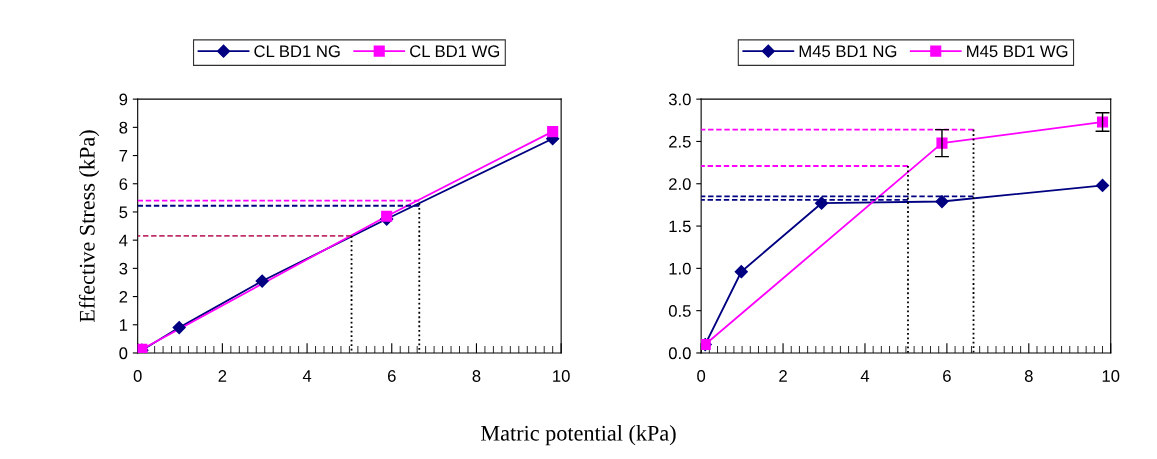 This screenshot has width=1157, height=459. I want to click on y-tick-label: 2.0, so click(680, 184).